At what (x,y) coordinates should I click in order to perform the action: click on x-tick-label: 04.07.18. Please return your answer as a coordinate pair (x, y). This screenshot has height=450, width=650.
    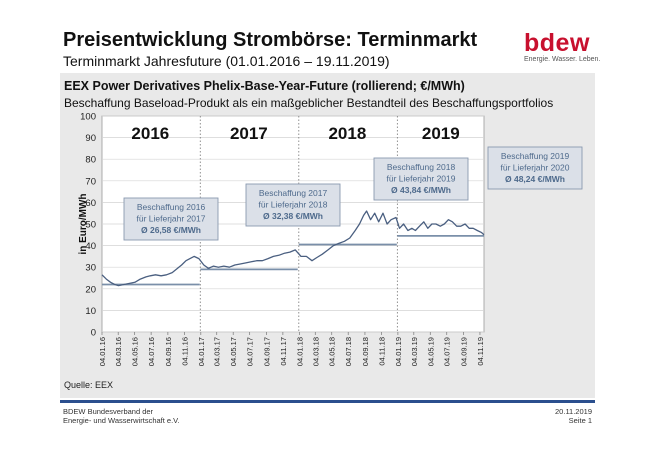
    Looking at the image, I should click on (348, 351).